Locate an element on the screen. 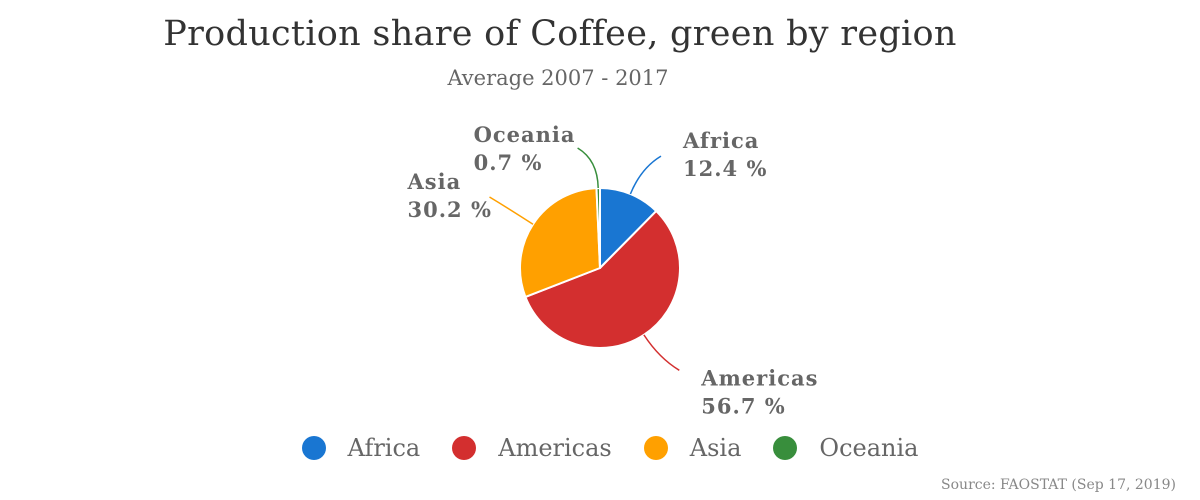  chart-subtitle: Average 2007 - 2017 is located at coordinates (558, 78).